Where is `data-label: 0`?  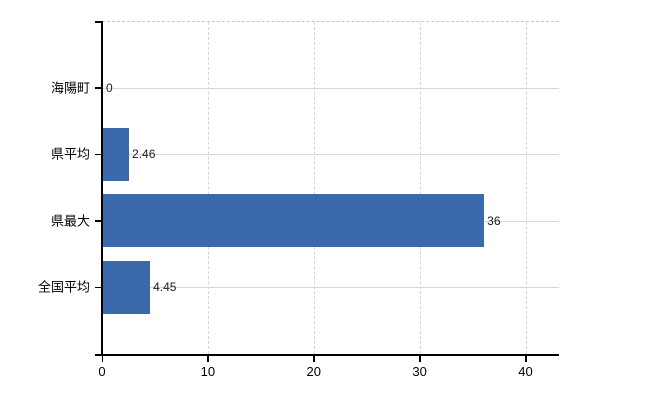 data-label: 0 is located at coordinates (109, 87).